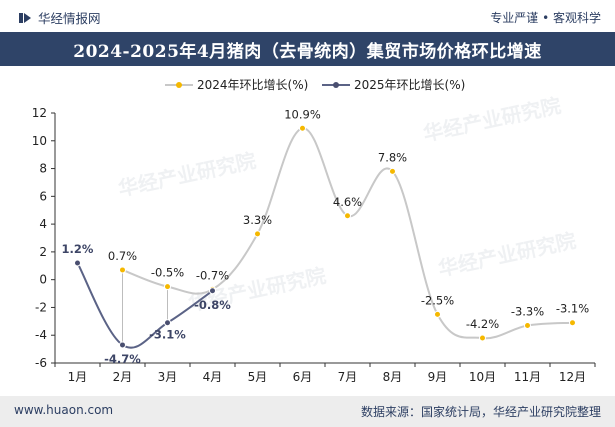 The width and height of the screenshot is (615, 427). What do you see at coordinates (212, 275) in the screenshot?
I see `series-2024-data-label: -0.7%` at bounding box center [212, 275].